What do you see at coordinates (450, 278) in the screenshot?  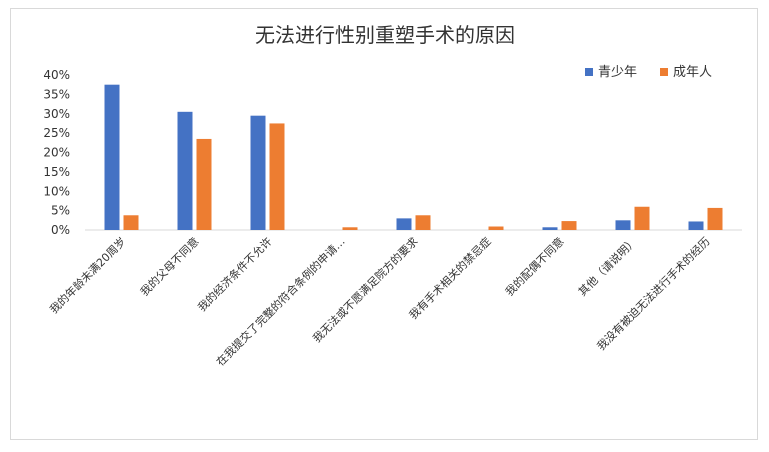 I see `x-category-label: 我有手术相关的禁忌症` at bounding box center [450, 278].